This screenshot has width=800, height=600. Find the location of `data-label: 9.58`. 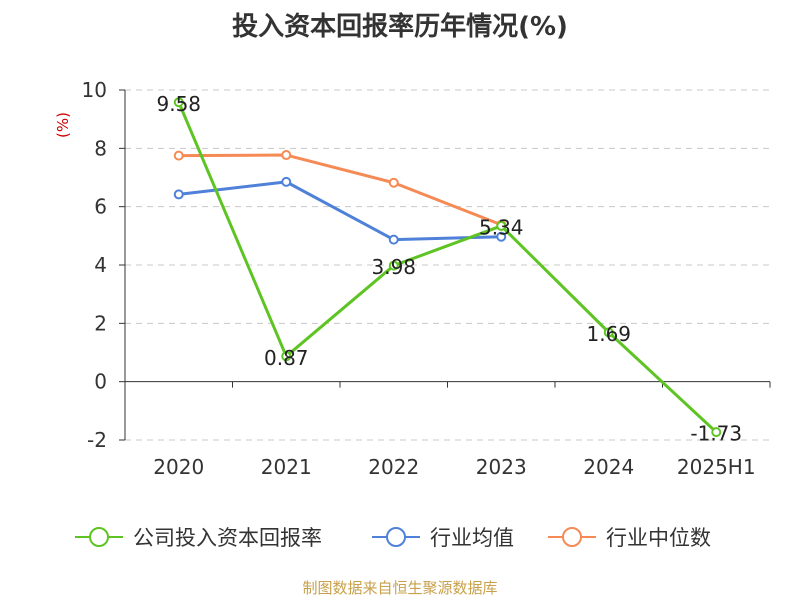

data-label: 9.58 is located at coordinates (178, 104).